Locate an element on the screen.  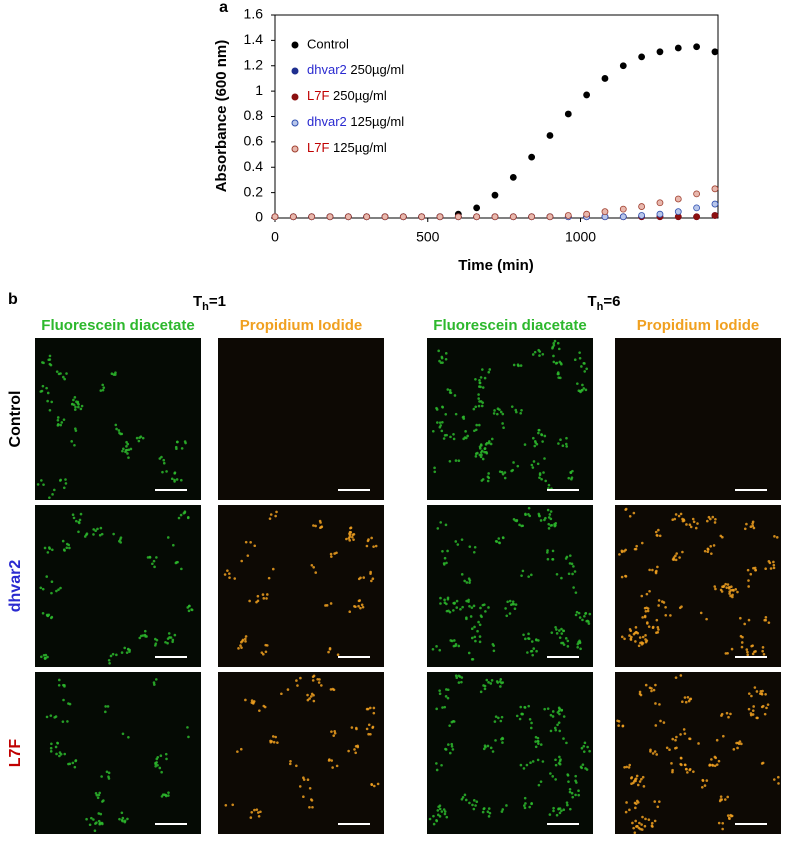
x-tick-label: 500 is located at coordinates (428, 237).